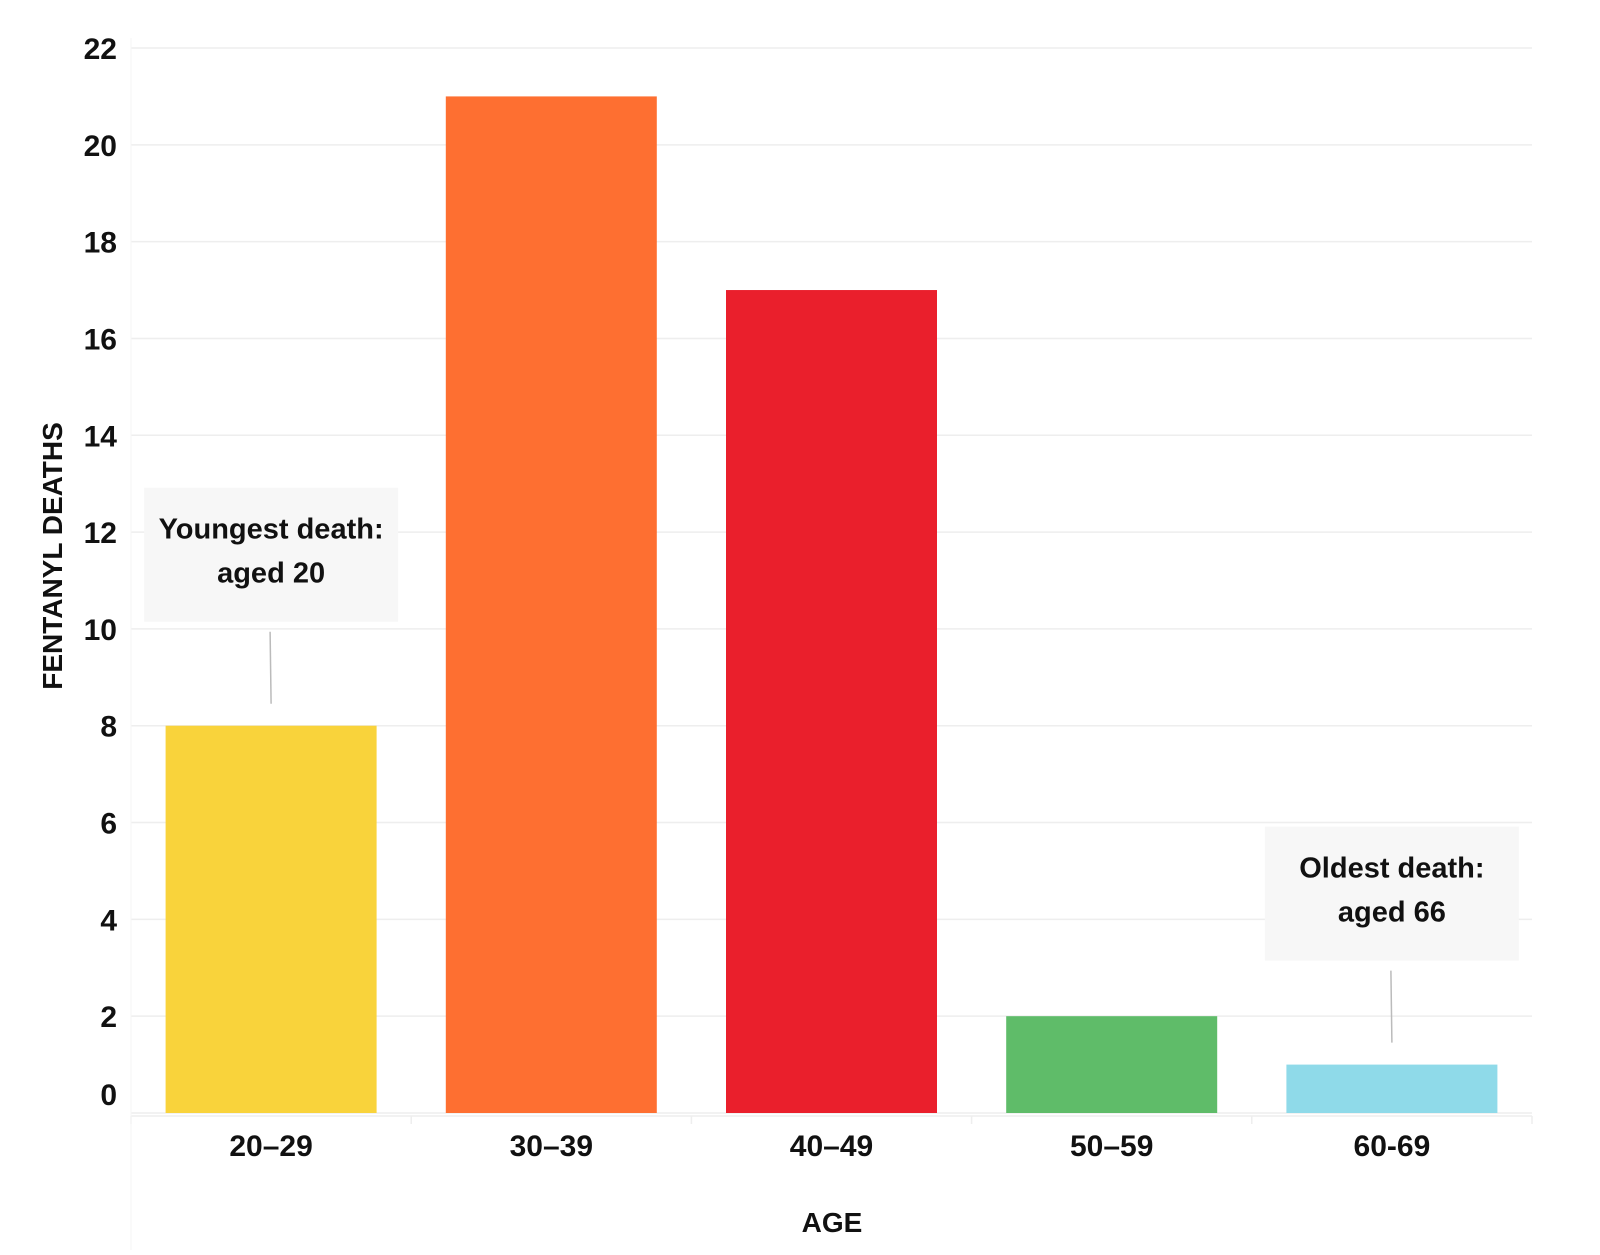  What do you see at coordinates (832, 1222) in the screenshot?
I see `x-axis-title: AGE` at bounding box center [832, 1222].